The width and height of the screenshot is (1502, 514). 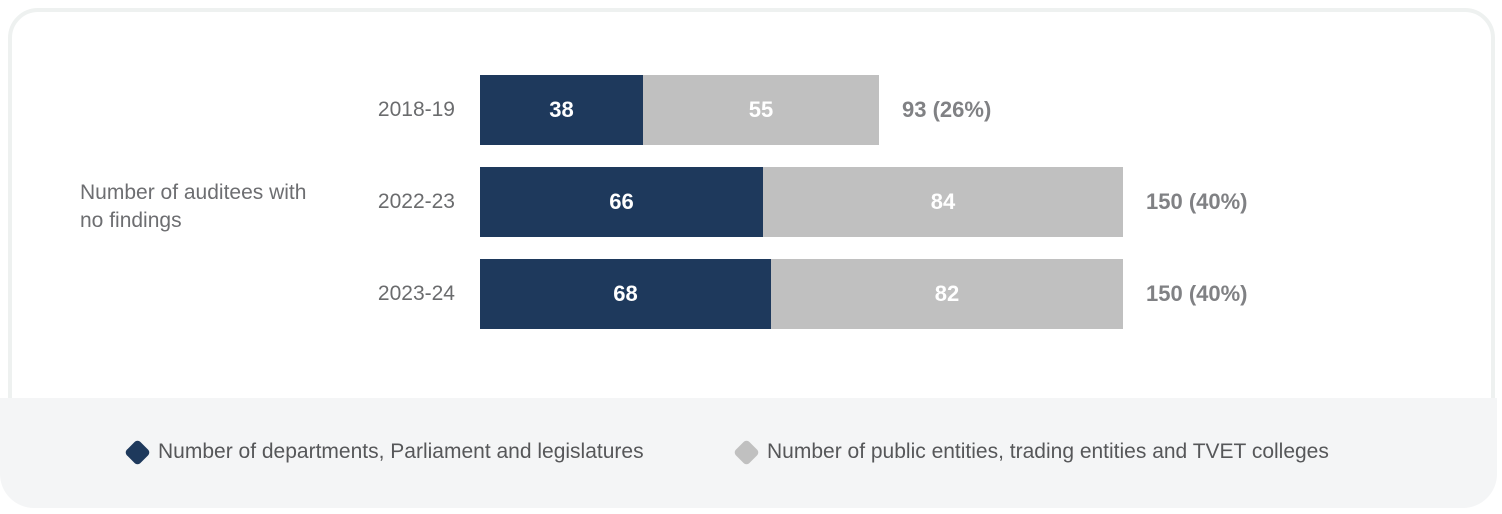 I want to click on chart-row: 2022-23 66 84 150 (40%), so click(x=624, y=202).